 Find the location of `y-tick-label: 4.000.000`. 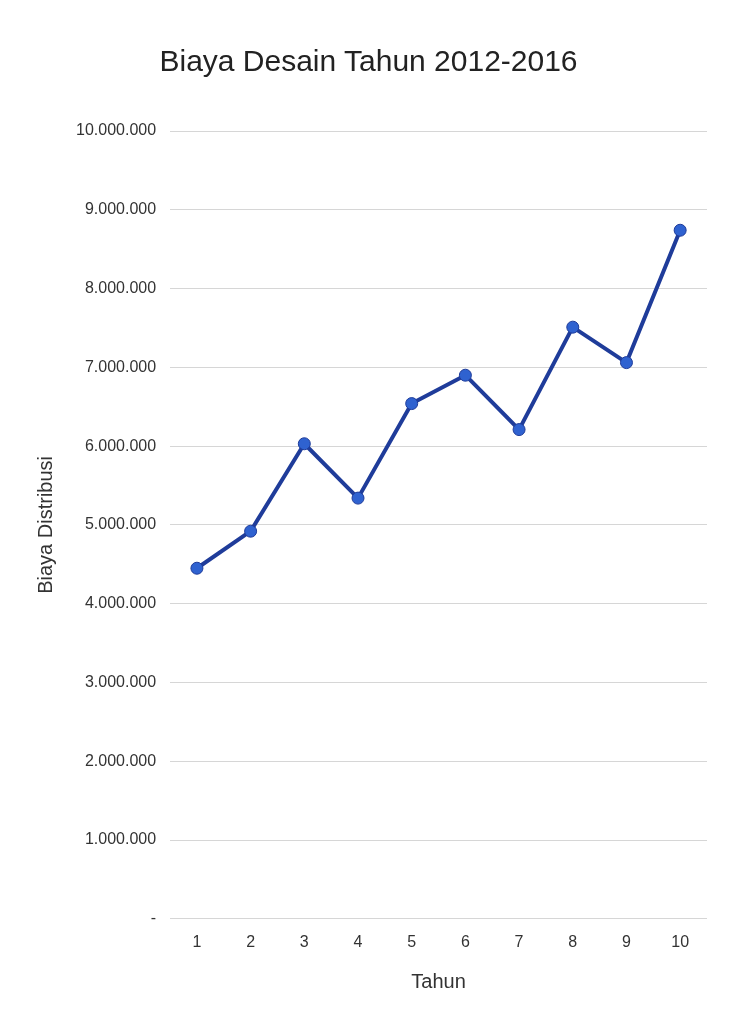

y-tick-label: 4.000.000 is located at coordinates (120, 603).